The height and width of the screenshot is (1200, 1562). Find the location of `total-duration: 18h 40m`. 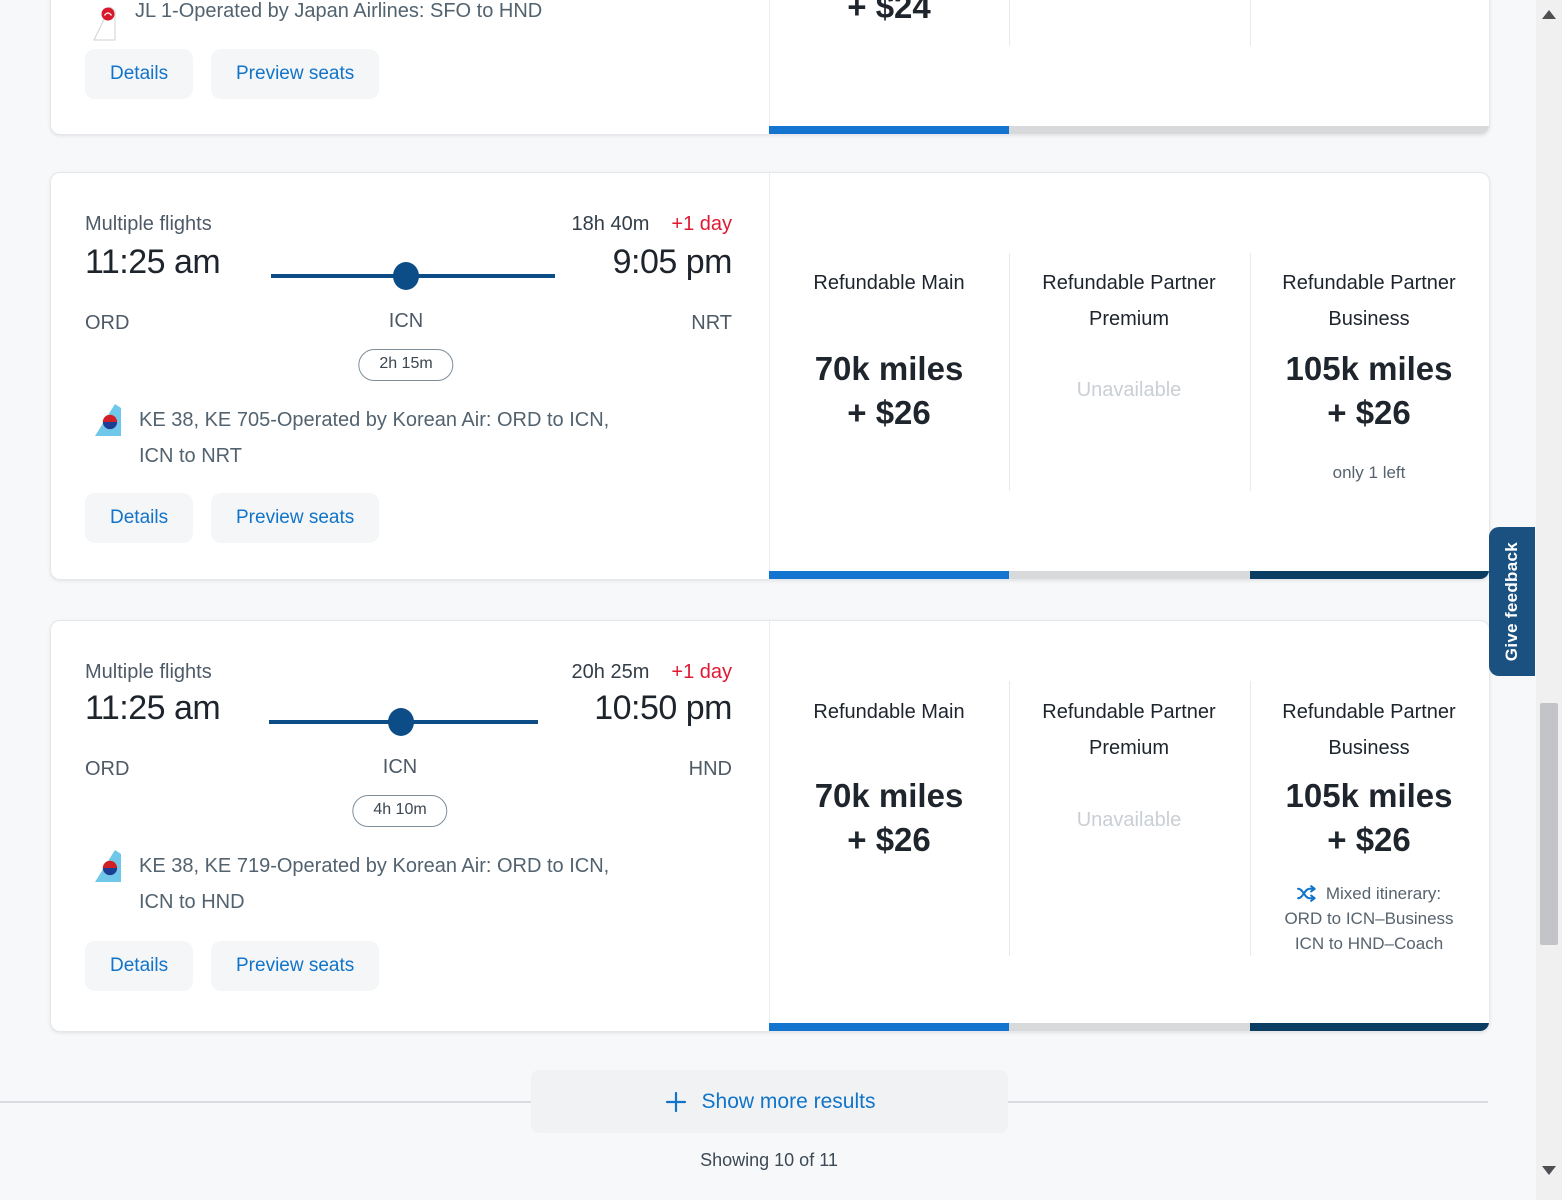

total-duration: 18h 40m is located at coordinates (610, 224).